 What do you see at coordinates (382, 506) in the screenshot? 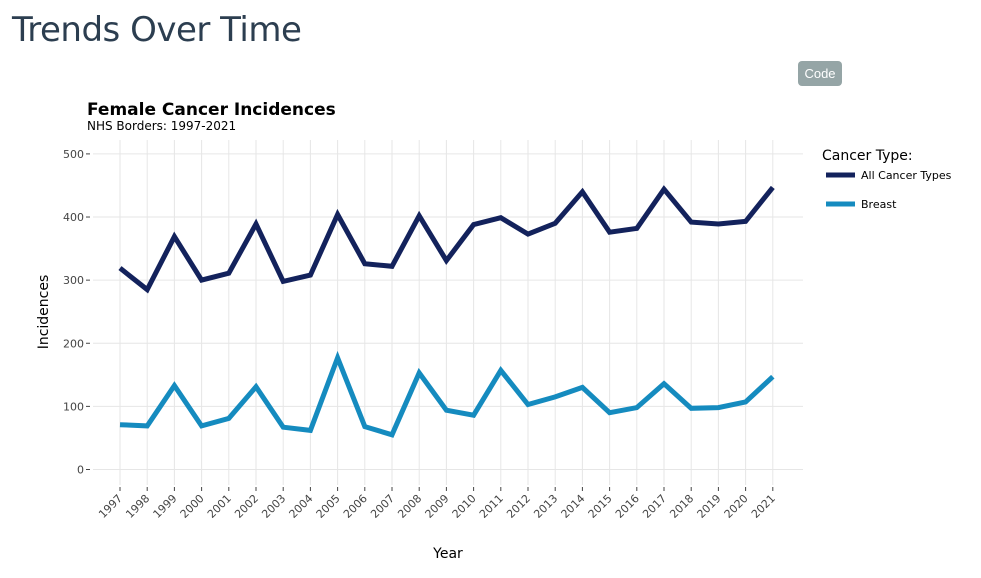
I see `x-tick-label: 2007` at bounding box center [382, 506].